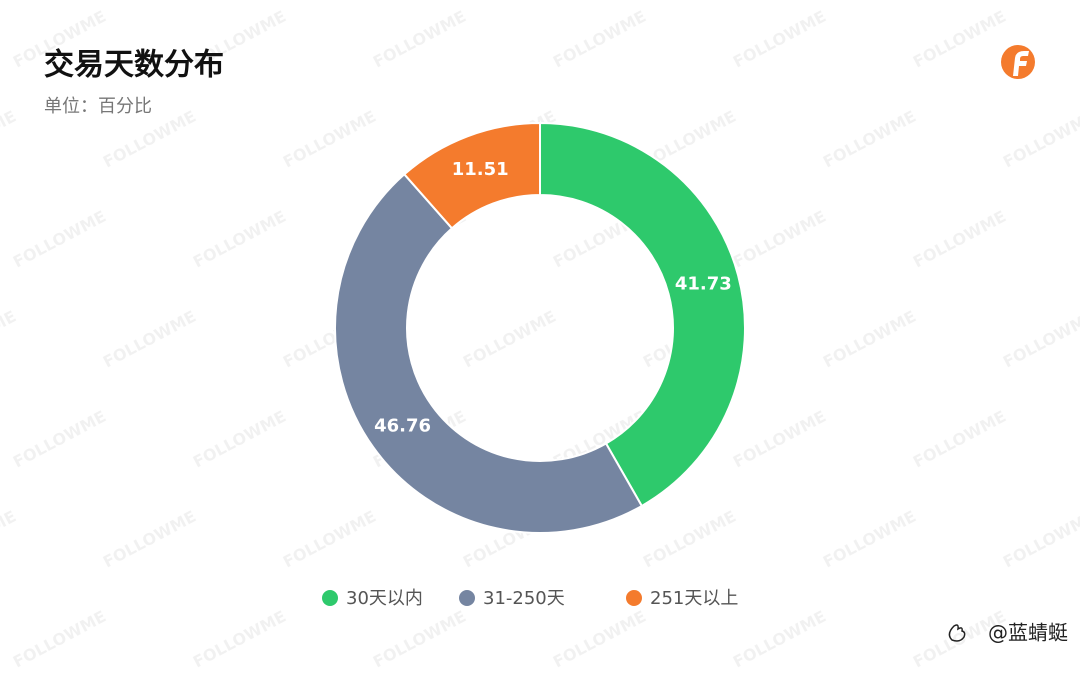  What do you see at coordinates (402, 425) in the screenshot?
I see `data-label: 46.76` at bounding box center [402, 425].